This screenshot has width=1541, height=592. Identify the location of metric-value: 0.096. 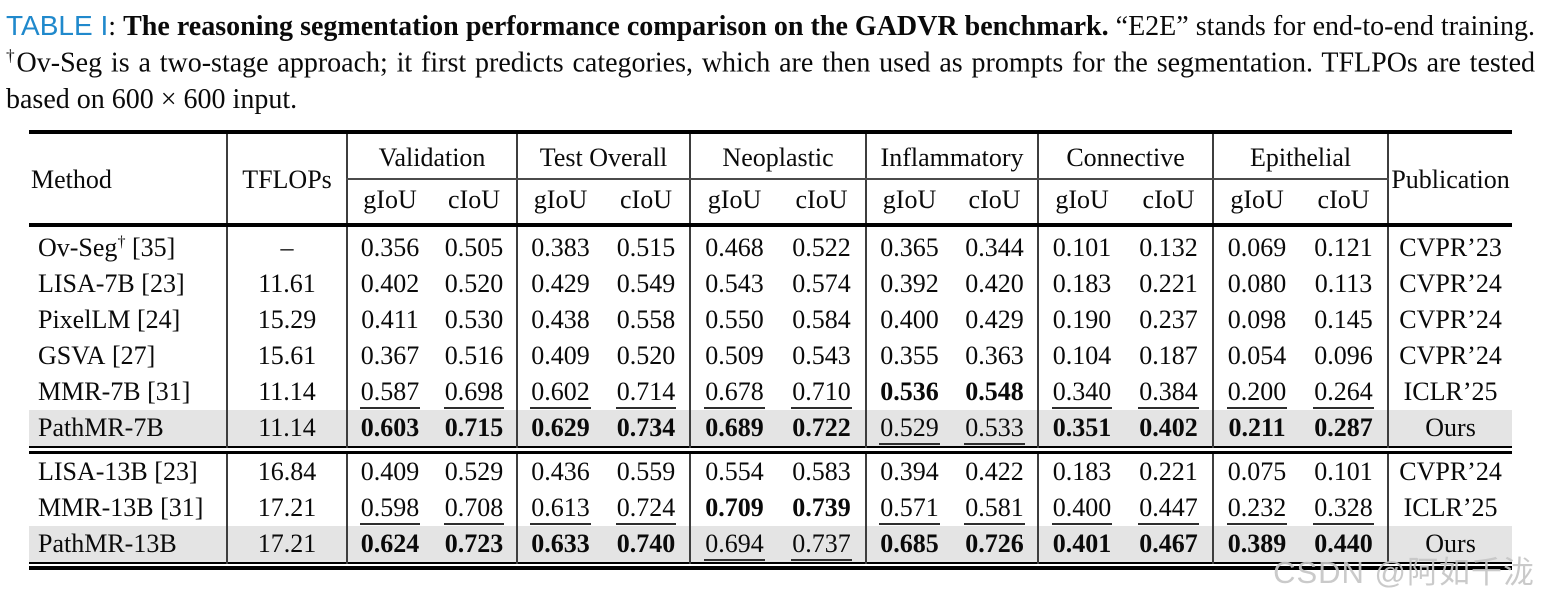
(1343, 355).